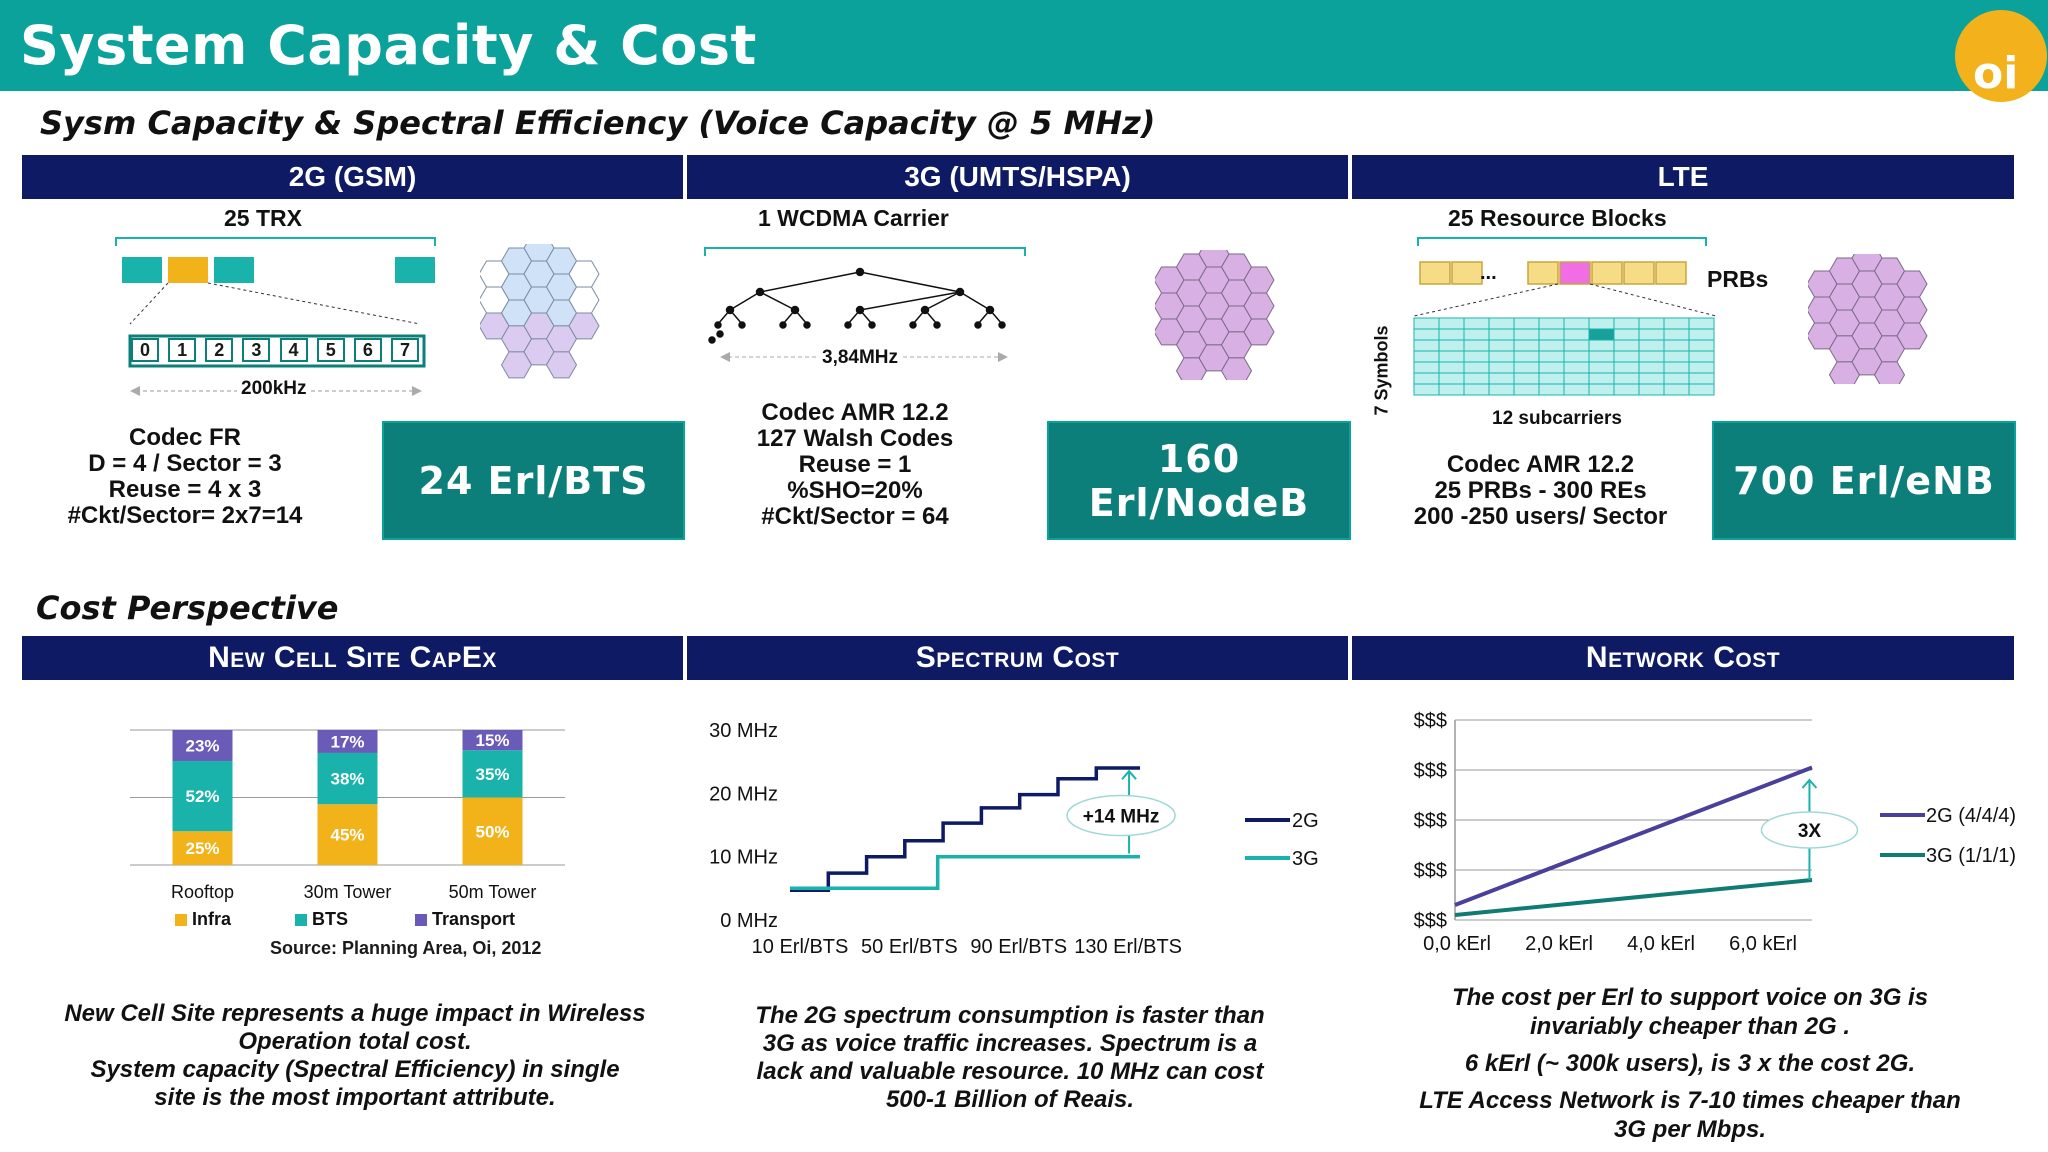  I want to click on 3-84mhz-label: 3,84MHz, so click(860, 358).